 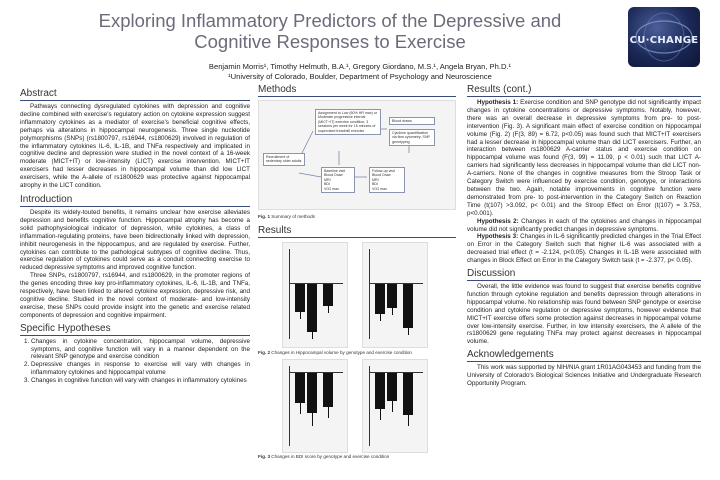 What do you see at coordinates (383, 171) in the screenshot?
I see `followup-label: Follow-up visit` at bounding box center [383, 171].